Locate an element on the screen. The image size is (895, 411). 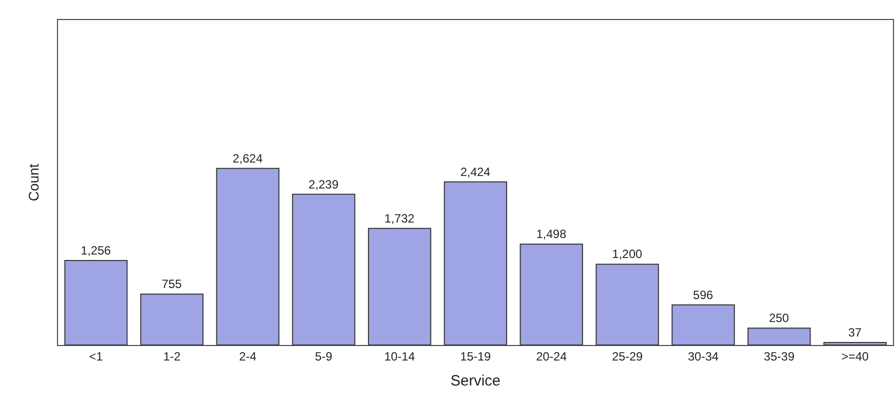
data-label: 1,256 is located at coordinates (96, 250).